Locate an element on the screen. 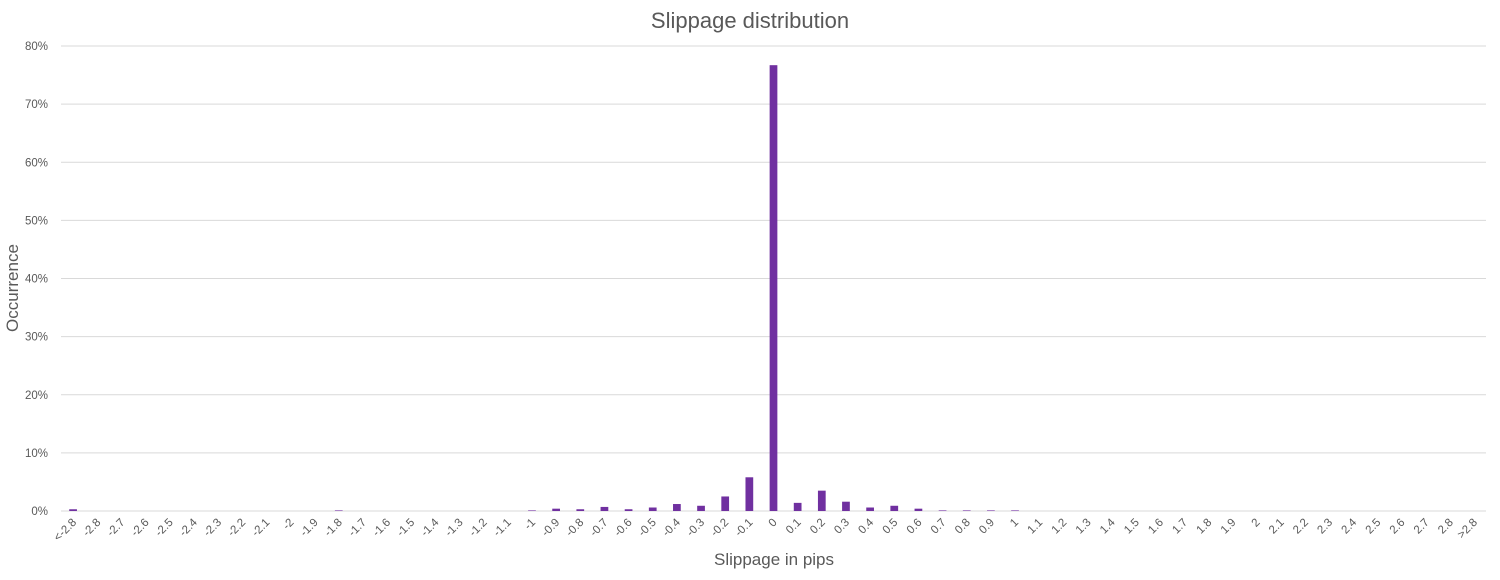 The image size is (1500, 580). y-tick-label: 10% is located at coordinates (36, 454).